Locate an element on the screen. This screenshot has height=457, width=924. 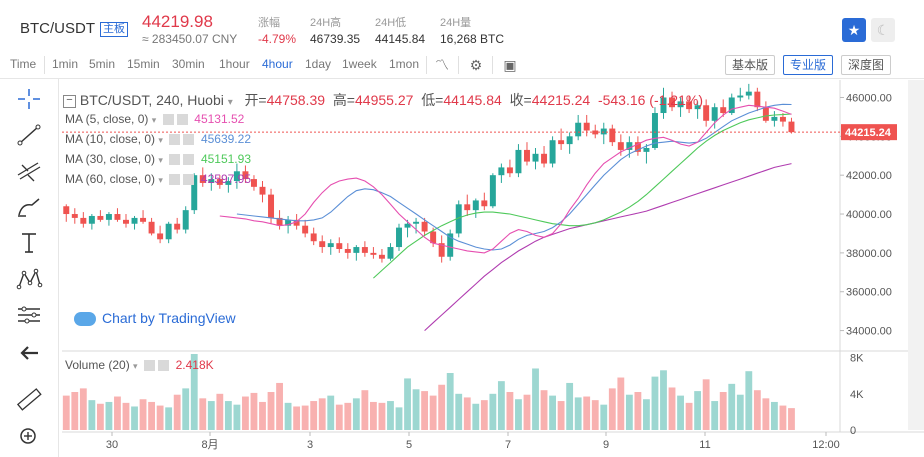
low-value: 44145.84 is located at coordinates (472, 100).